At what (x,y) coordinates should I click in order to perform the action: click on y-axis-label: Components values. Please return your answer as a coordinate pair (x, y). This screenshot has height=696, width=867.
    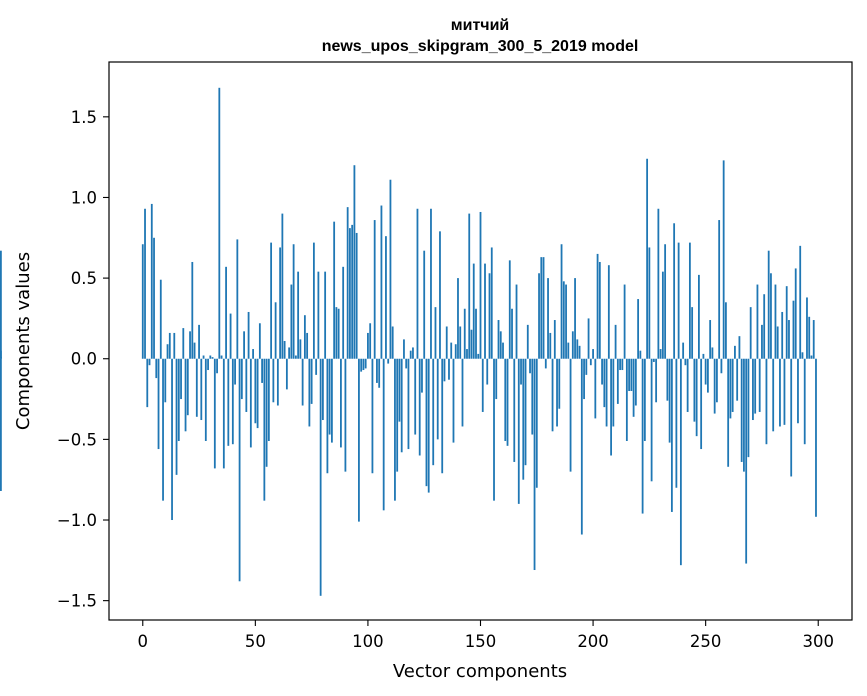
    Looking at the image, I should click on (23, 341).